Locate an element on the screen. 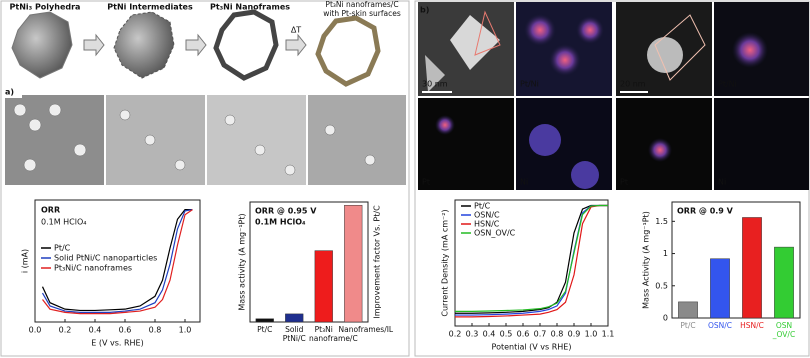  x-tick-label: 1.1 is located at coordinates (608, 334).